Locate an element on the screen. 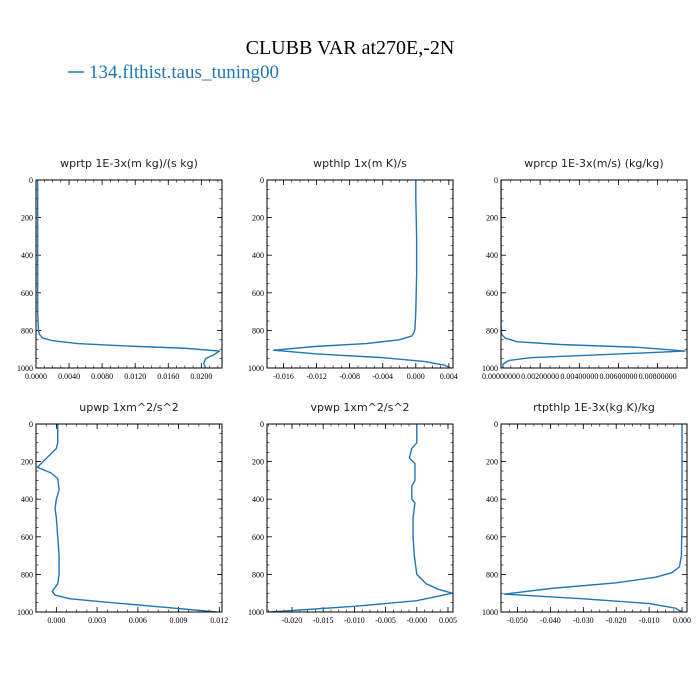 The height and width of the screenshot is (700, 700). subplot-title: vpwp 1xm^2/s^2 is located at coordinates (359, 407).